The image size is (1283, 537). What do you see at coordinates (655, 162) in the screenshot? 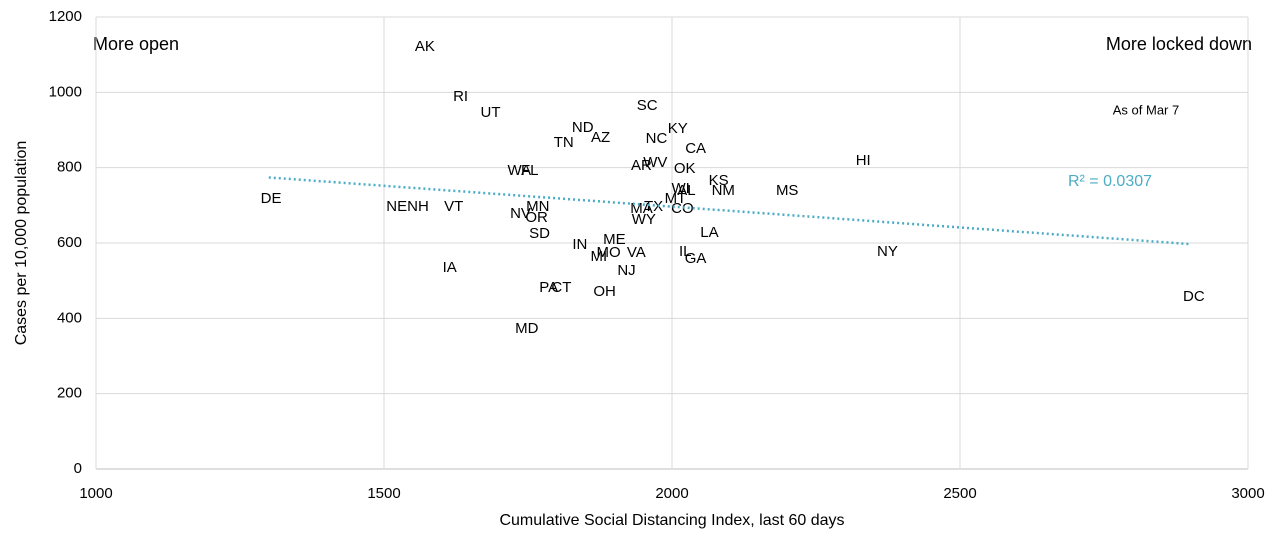
I see `point-label: WV` at bounding box center [655, 162].